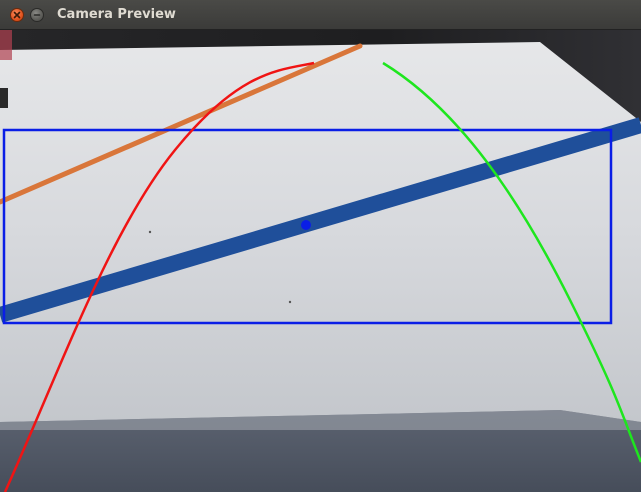 The image size is (641, 492). I want to click on edge-object, so click(4, 98).